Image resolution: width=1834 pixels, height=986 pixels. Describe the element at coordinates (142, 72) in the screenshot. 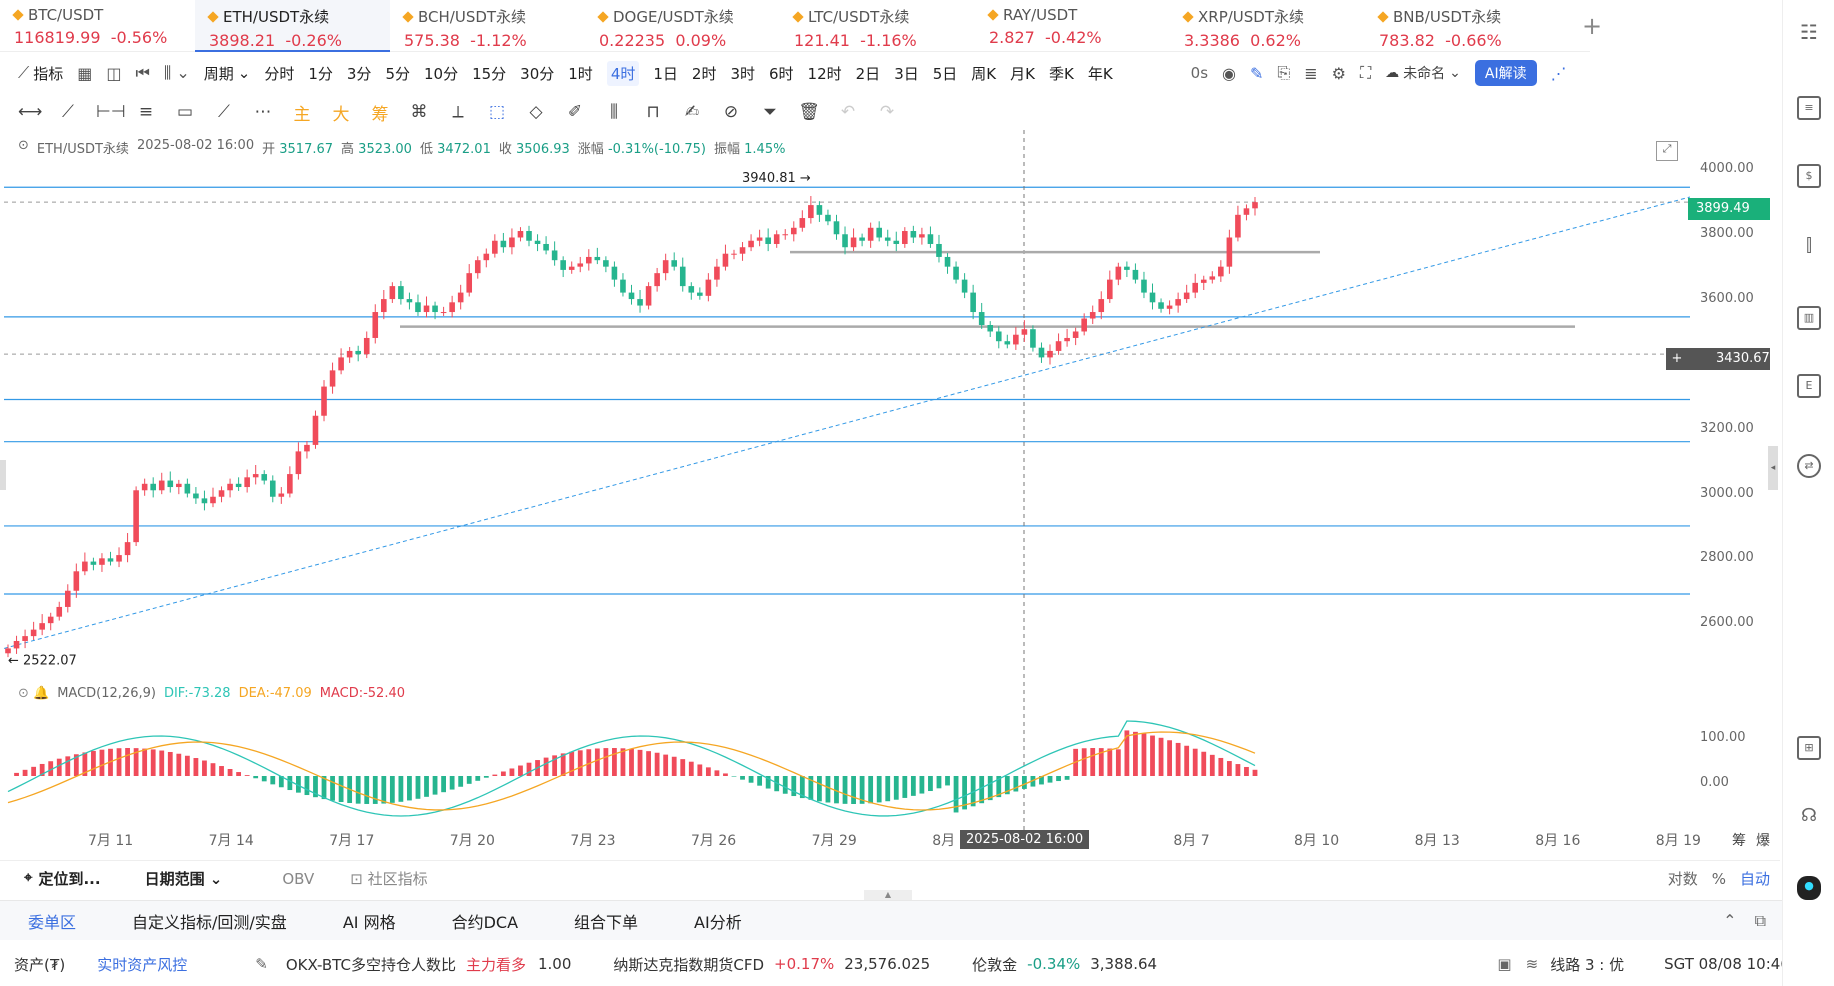

I see `replay-icon: ⏮` at that location.